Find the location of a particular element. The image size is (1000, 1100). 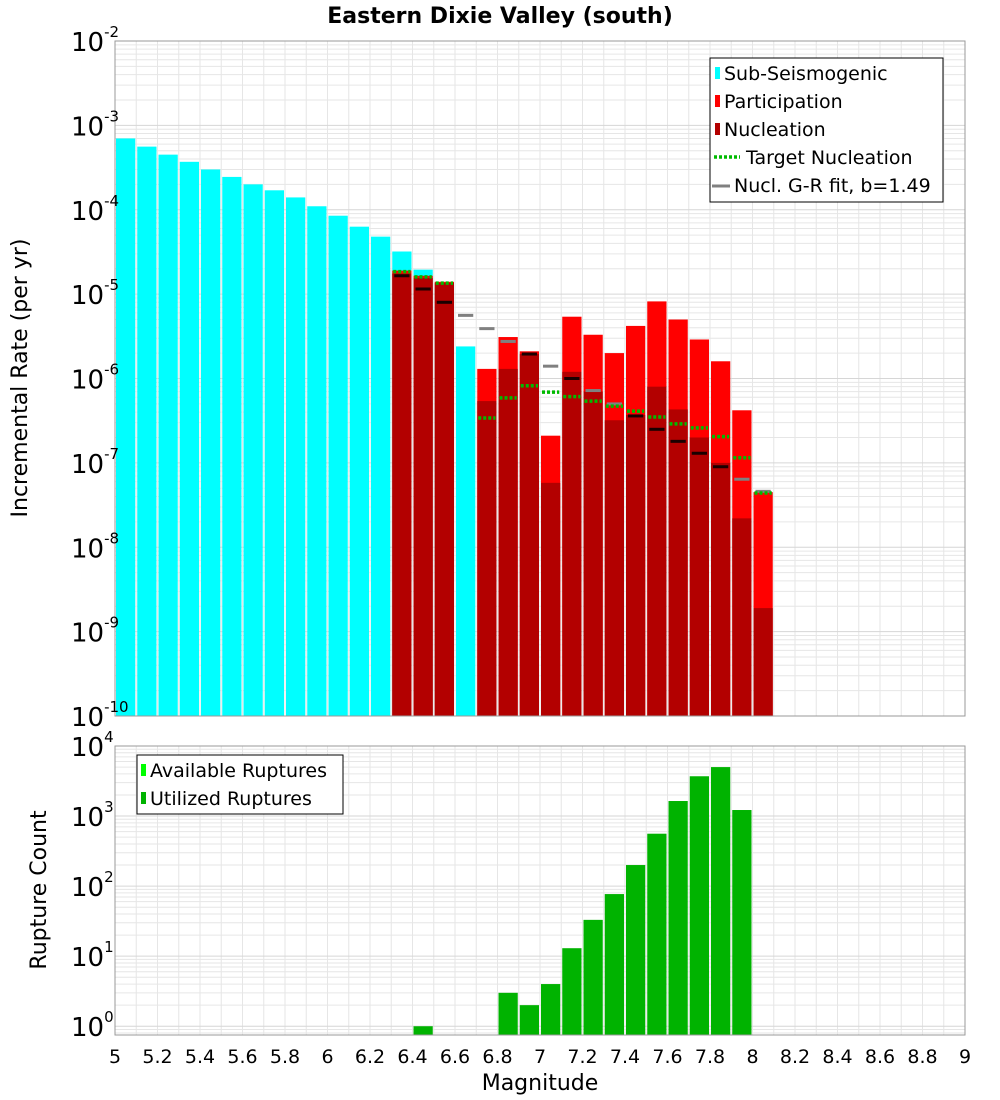

x-tick-label: 6.8 is located at coordinates (497, 1057).